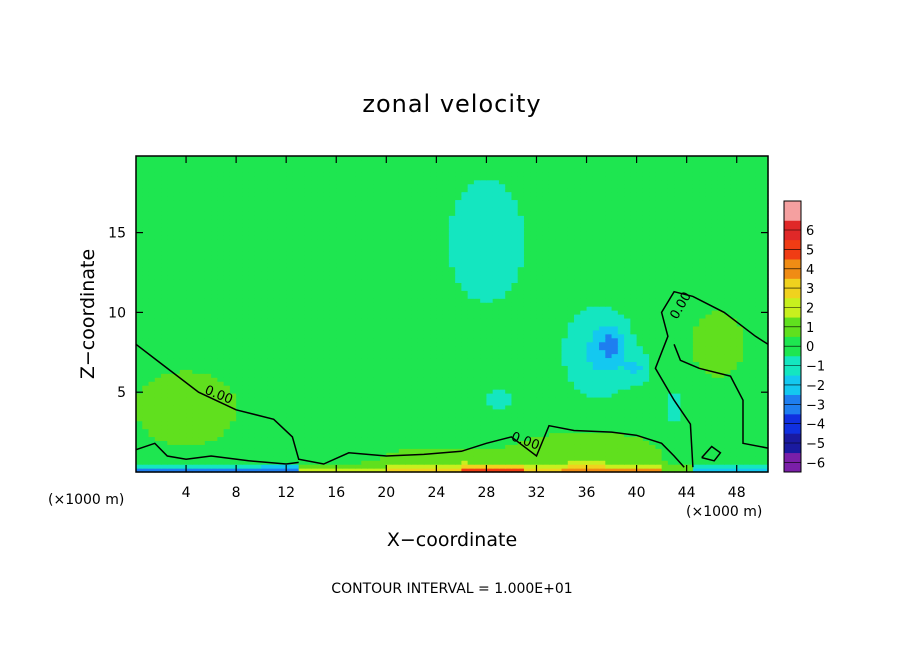 This screenshot has height=654, width=904. I want to click on chart-title: zonal velocity, so click(451, 104).